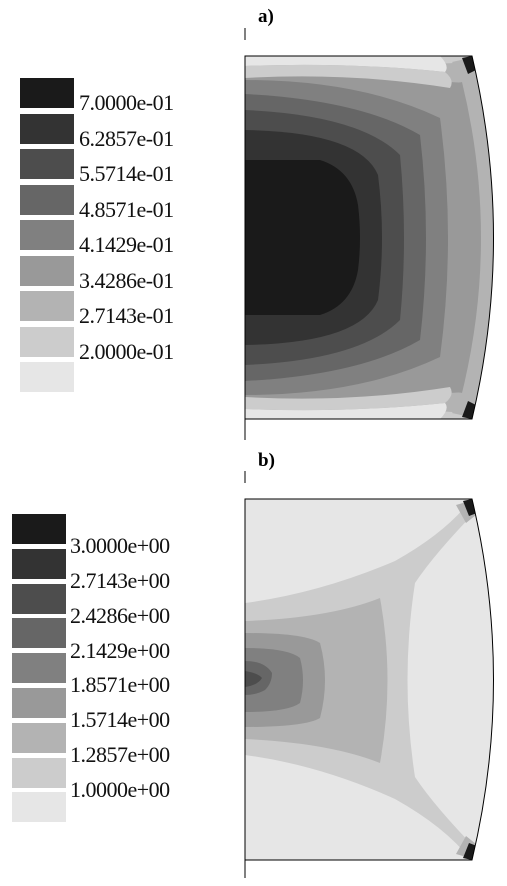 This screenshot has width=507, height=886. What do you see at coordinates (120, 580) in the screenshot?
I see `legend-value: 2.7143e+00` at bounding box center [120, 580].